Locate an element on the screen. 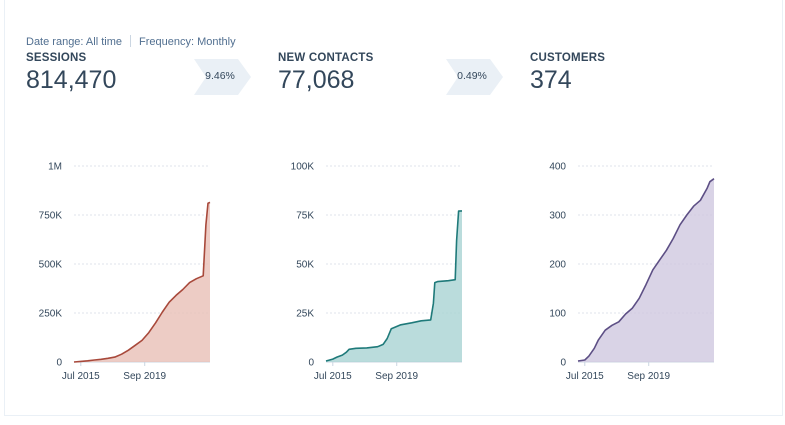 The image size is (785, 425). conversion-rate: 9.46% is located at coordinates (220, 76).